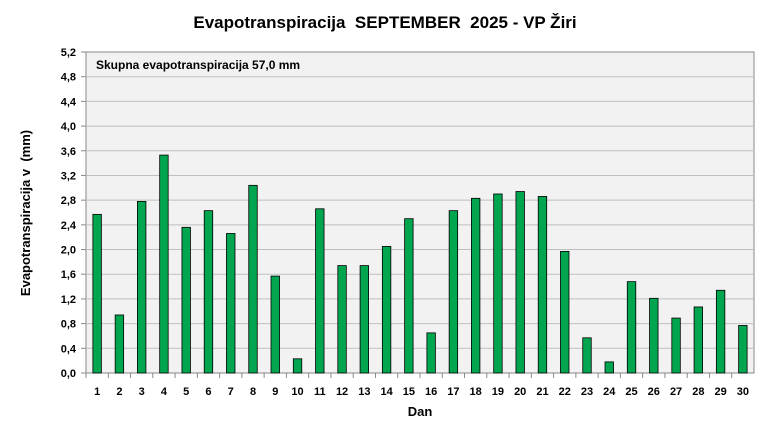 The height and width of the screenshot is (439, 770). I want to click on x-tick-label: 11, so click(320, 392).